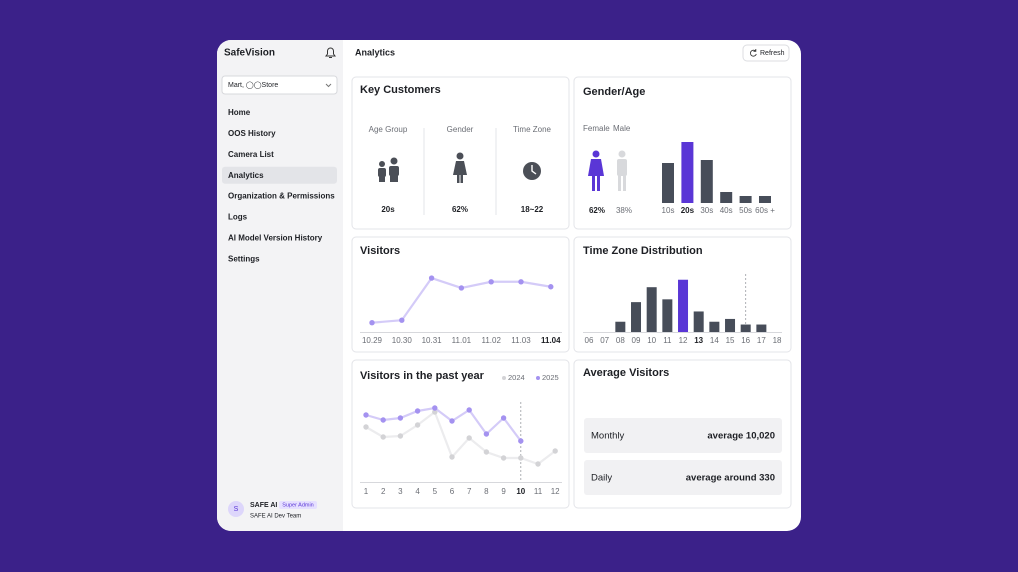 The width and height of the screenshot is (1018, 572). Describe the element at coordinates (622, 128) in the screenshot. I see `male-label: Male` at that location.